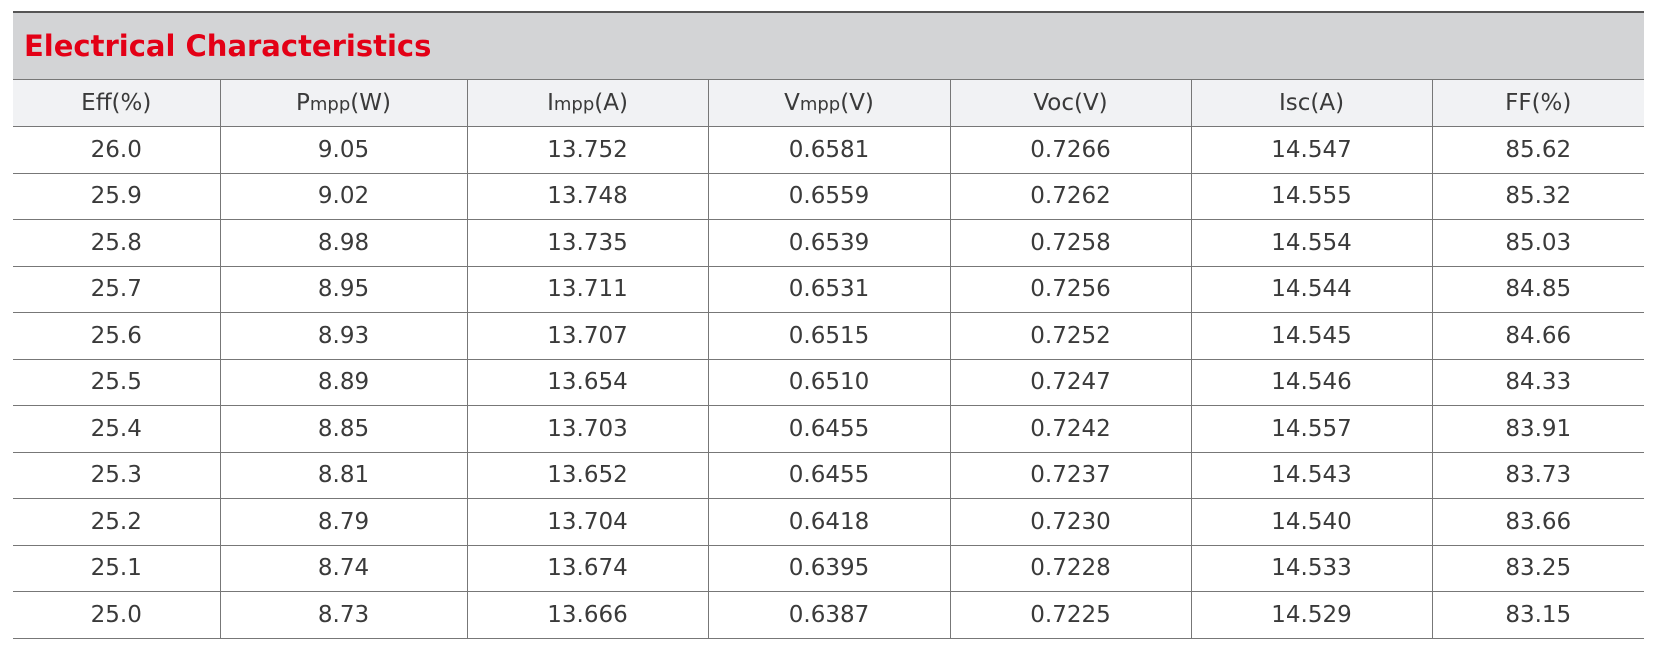  I want to click on table-cell: 0.7262, so click(1070, 196).